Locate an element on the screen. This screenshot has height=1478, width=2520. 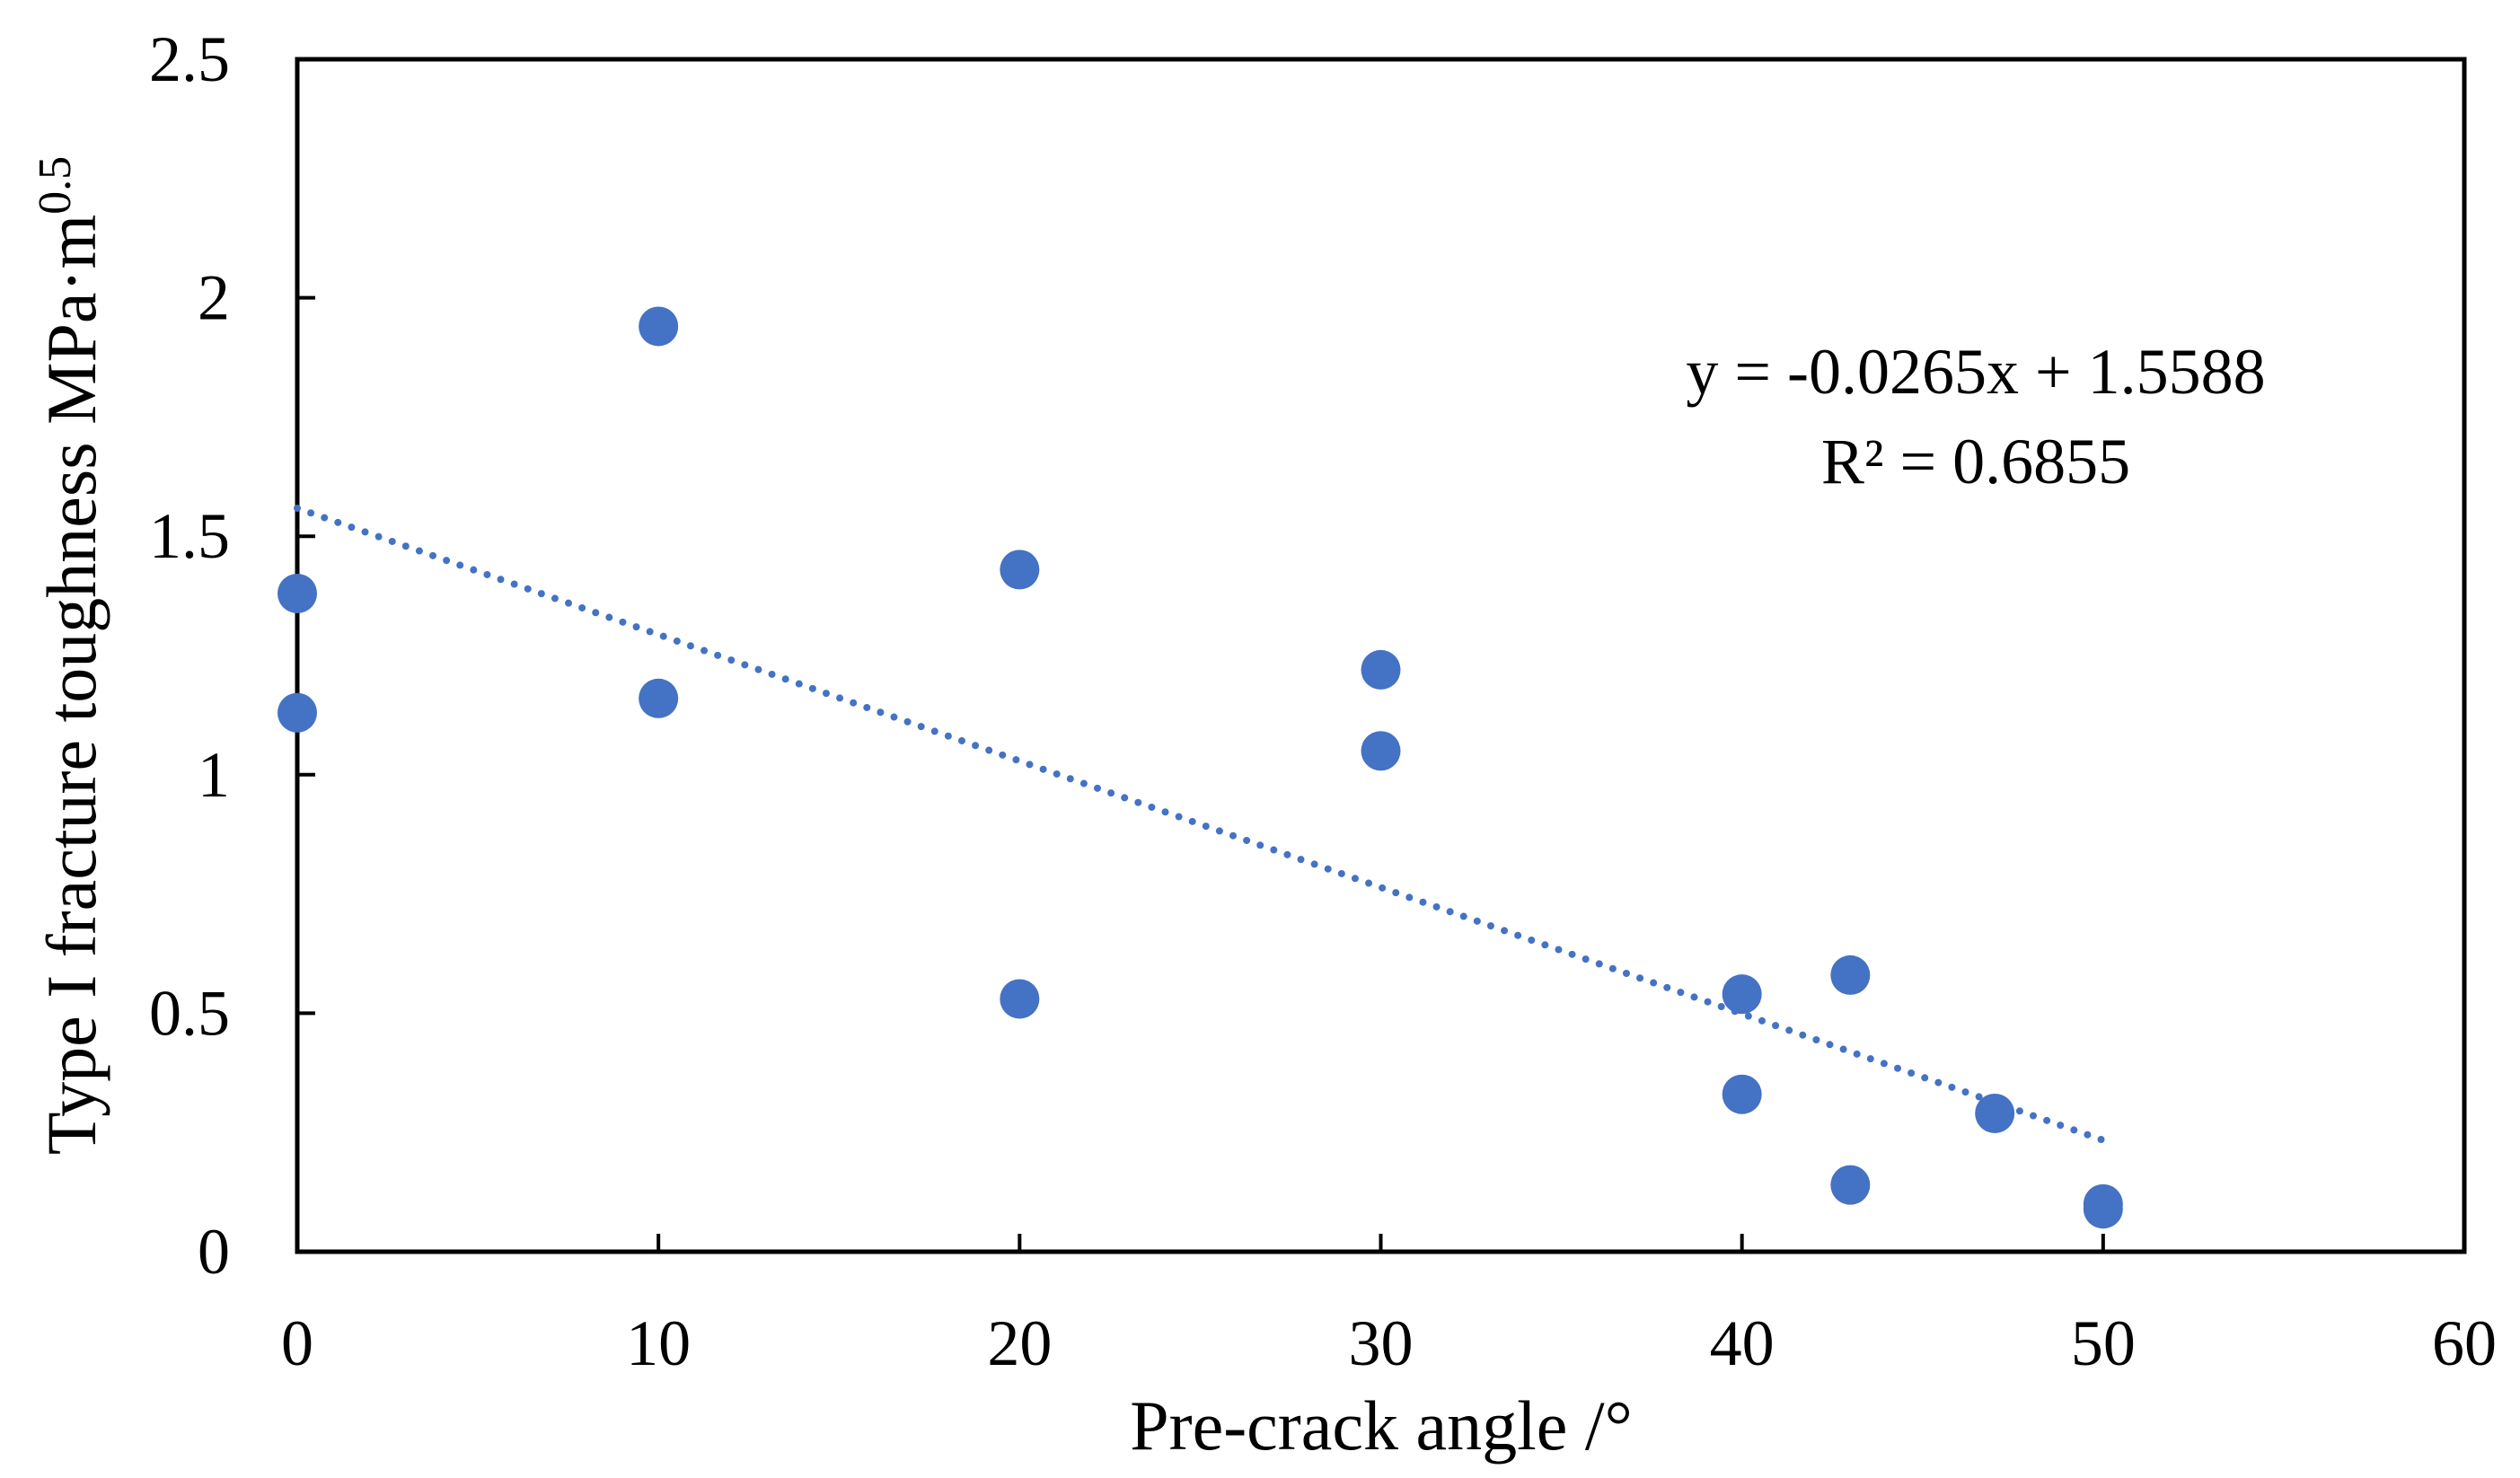
y-axis-title-exponent: 0.5 is located at coordinates (55, 185).